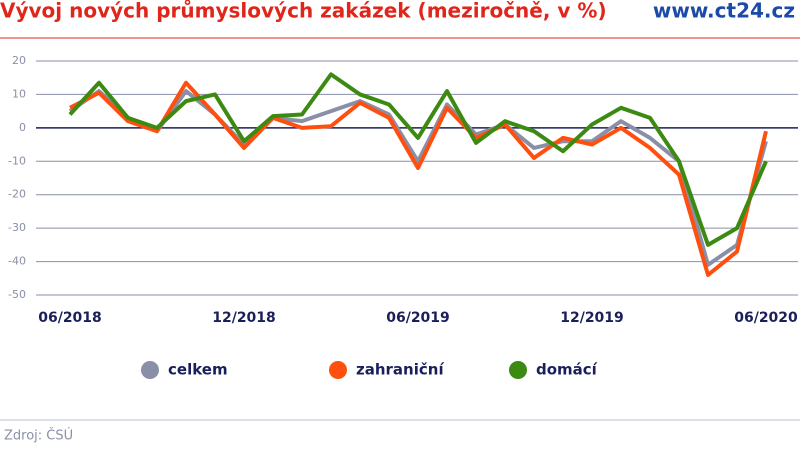  I want to click on y-tick-label: 0, so click(22, 127).